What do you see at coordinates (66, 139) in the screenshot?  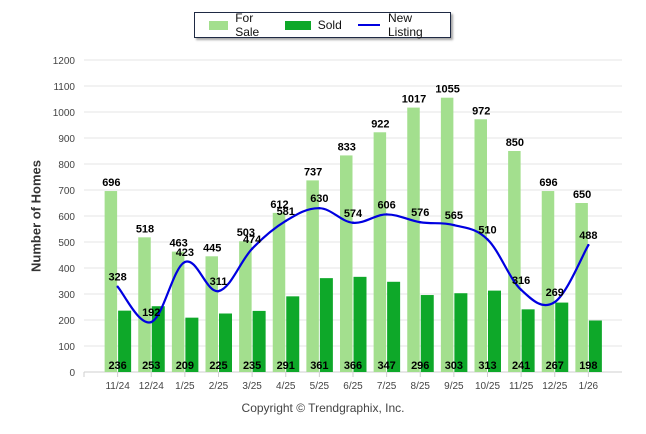 I see `y-tick-label: 900` at bounding box center [66, 139].